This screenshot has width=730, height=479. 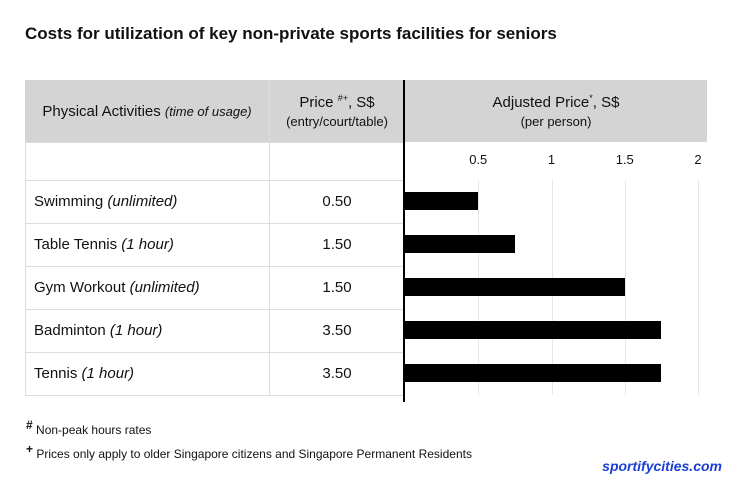 What do you see at coordinates (316, 102) in the screenshot?
I see `header-price-label: Price` at bounding box center [316, 102].